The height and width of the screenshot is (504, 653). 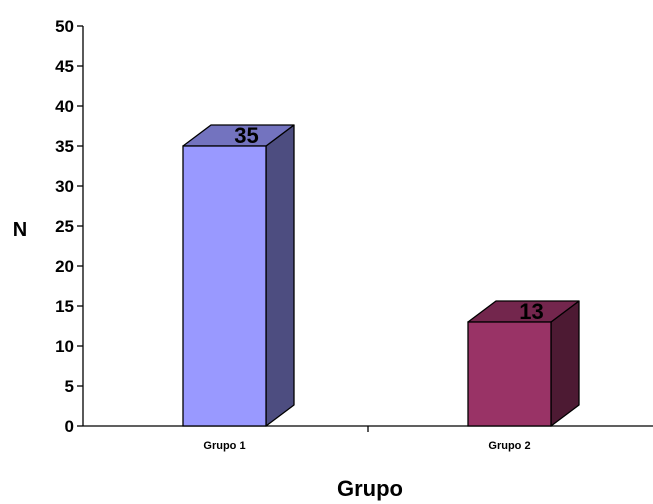 What do you see at coordinates (368, 438) in the screenshot?
I see `x-axis: Grupo 1 Grupo 2` at bounding box center [368, 438].